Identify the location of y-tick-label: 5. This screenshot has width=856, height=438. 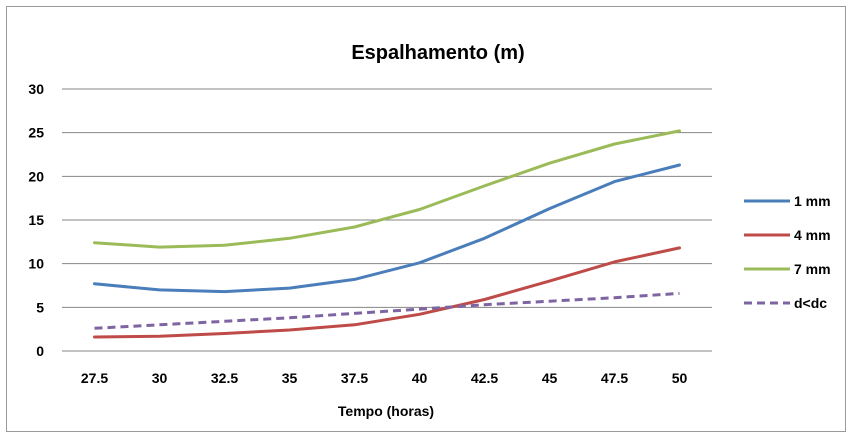
(40, 307).